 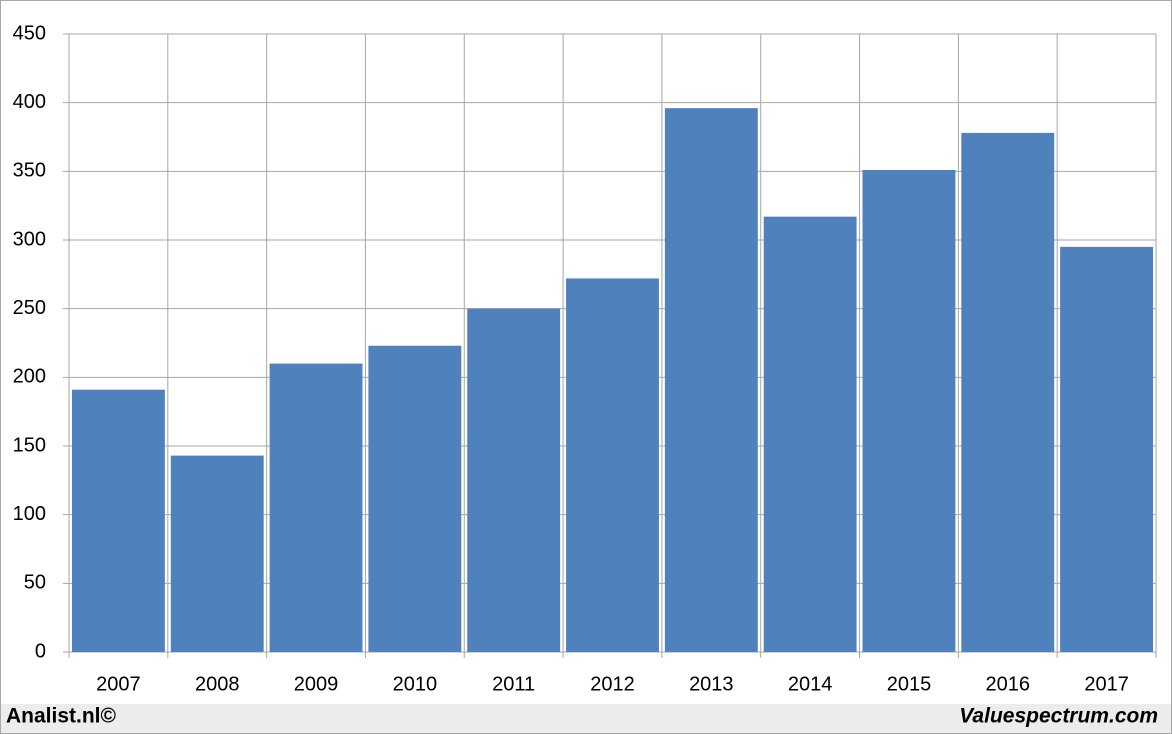 What do you see at coordinates (711, 684) in the screenshot?
I see `x-tick-label: 2013` at bounding box center [711, 684].